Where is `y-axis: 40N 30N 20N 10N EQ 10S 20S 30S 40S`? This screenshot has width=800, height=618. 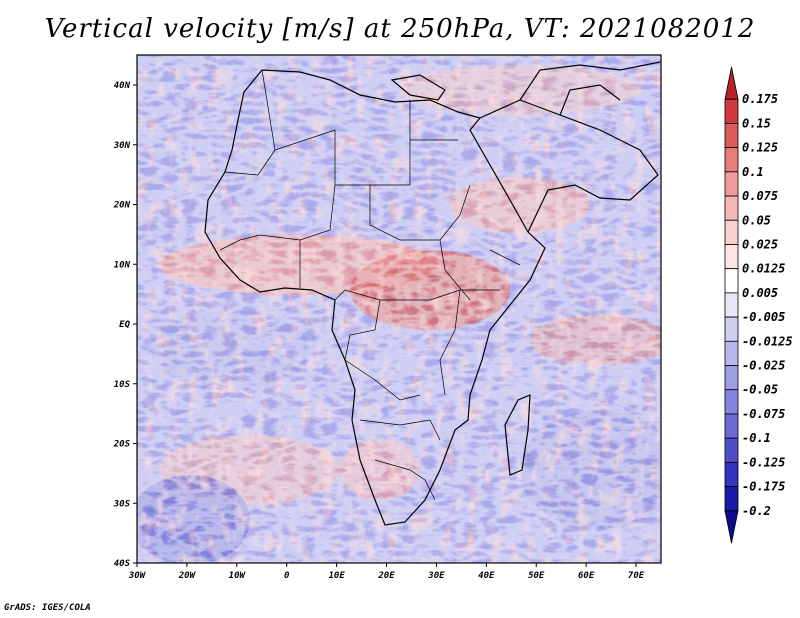 y-axis: 40N 30N 20N 10N EQ 10S 20S 30S 40S is located at coordinates (125, 325).